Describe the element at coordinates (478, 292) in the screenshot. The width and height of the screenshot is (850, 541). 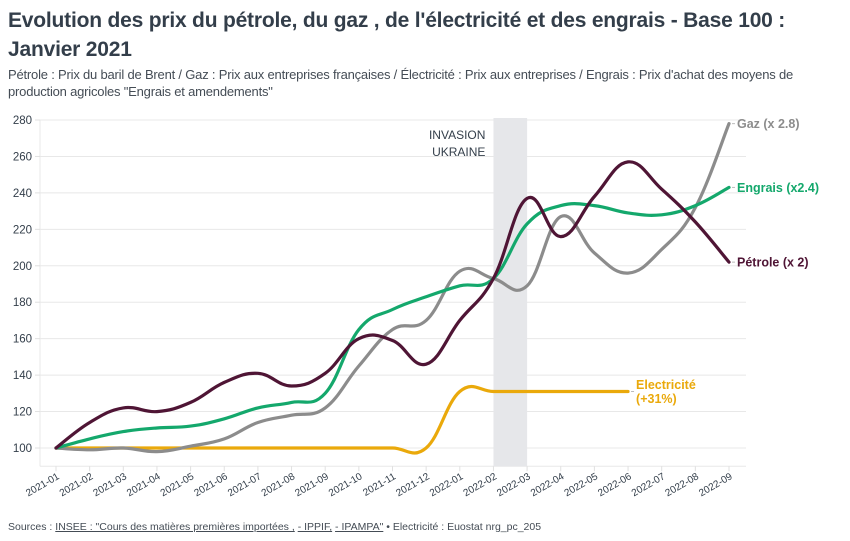
I see `invasion-band-layer: INVASION UKRAINE` at that location.